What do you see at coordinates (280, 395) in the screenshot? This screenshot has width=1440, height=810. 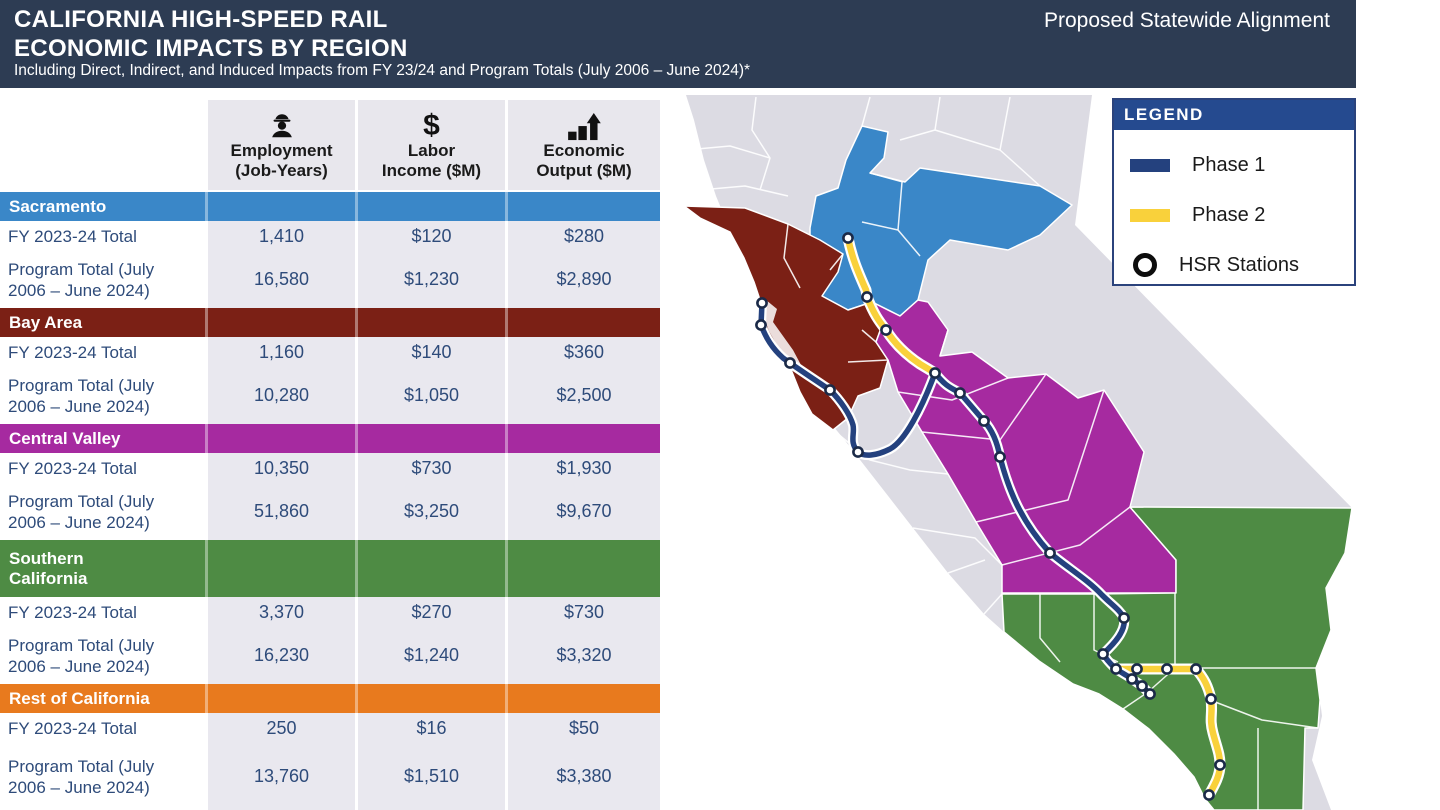 I see `value-cell: 10,280` at bounding box center [280, 395].